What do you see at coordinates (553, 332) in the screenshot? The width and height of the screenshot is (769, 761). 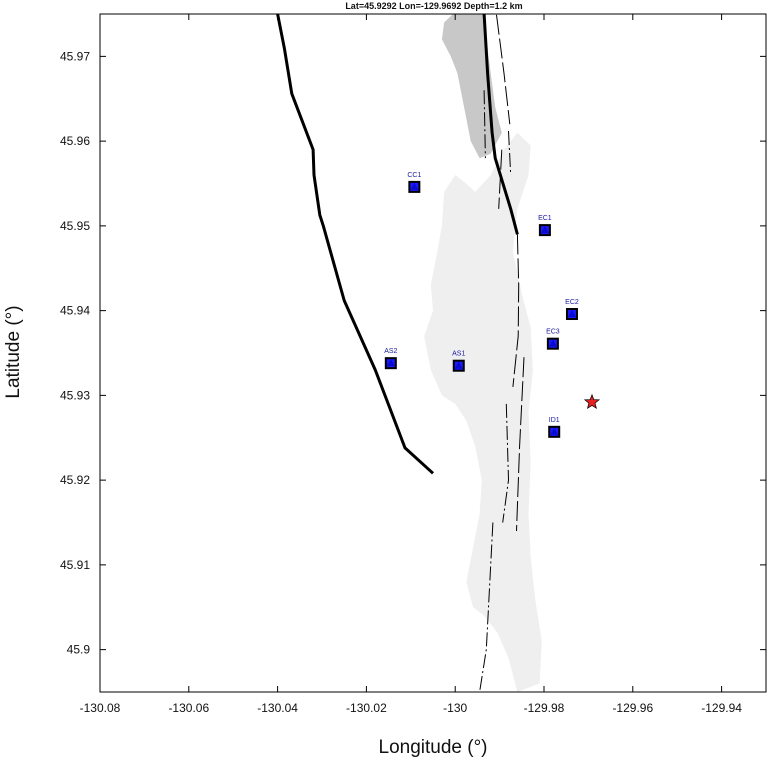 I see `station-label: EC3` at bounding box center [553, 332].